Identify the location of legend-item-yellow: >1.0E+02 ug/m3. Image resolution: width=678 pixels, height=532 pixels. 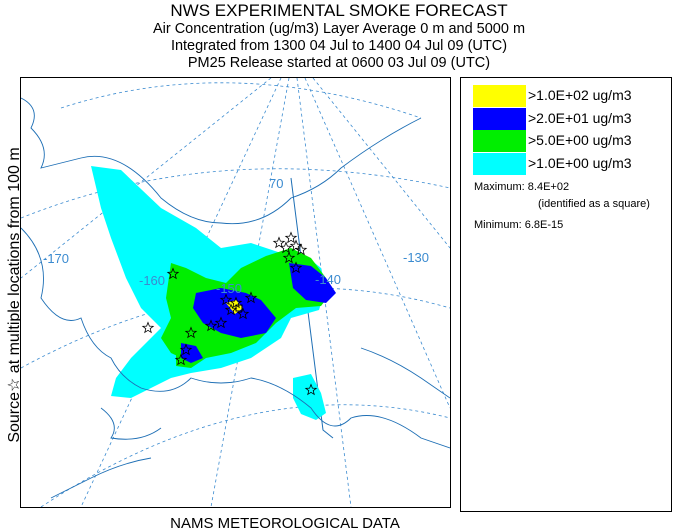
(571, 96).